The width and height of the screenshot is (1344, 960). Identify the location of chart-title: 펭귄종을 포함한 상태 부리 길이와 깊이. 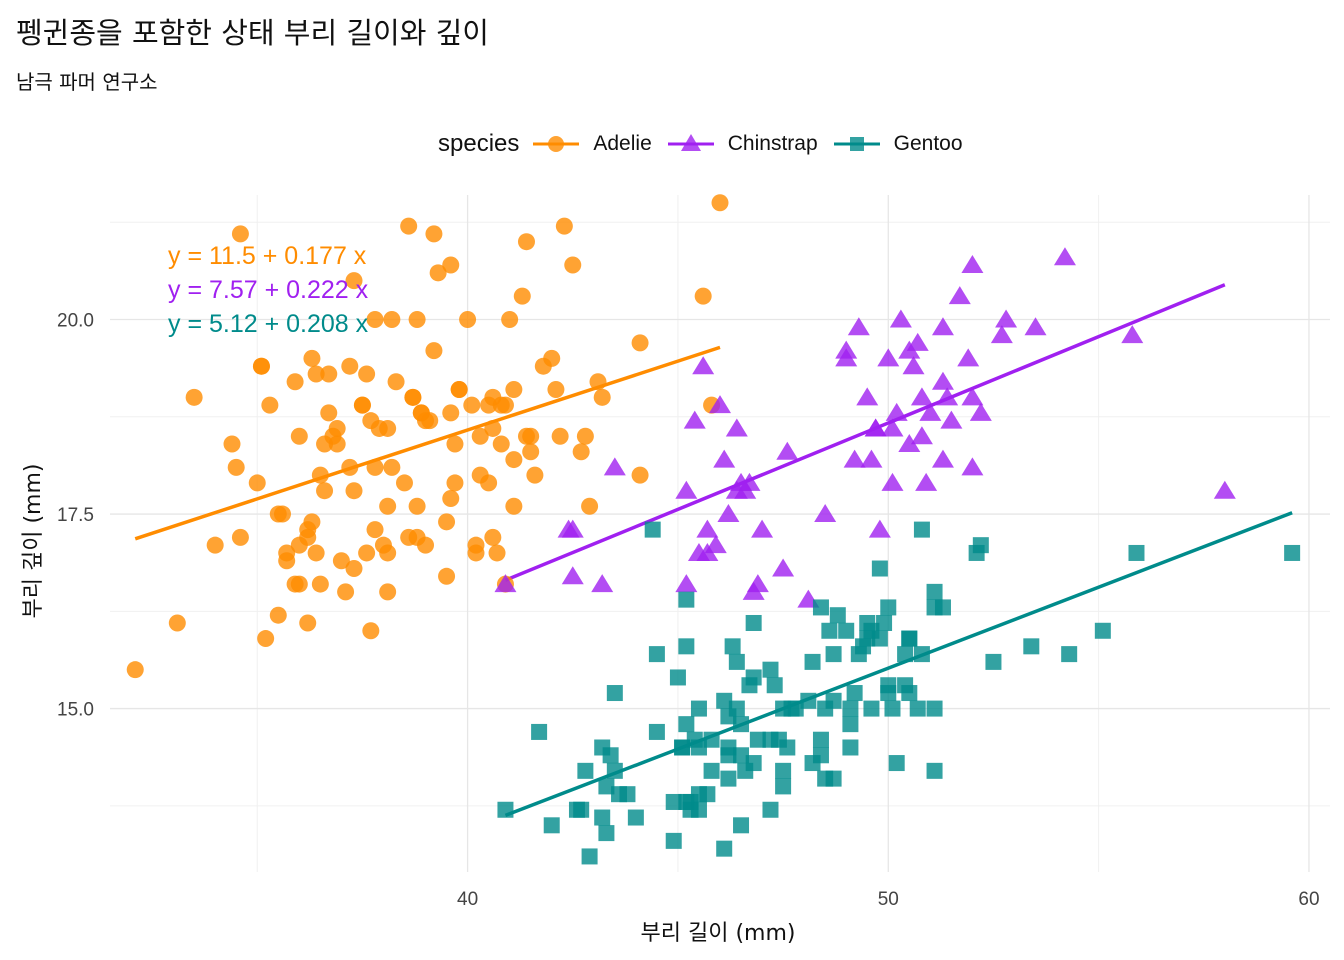
(252, 33).